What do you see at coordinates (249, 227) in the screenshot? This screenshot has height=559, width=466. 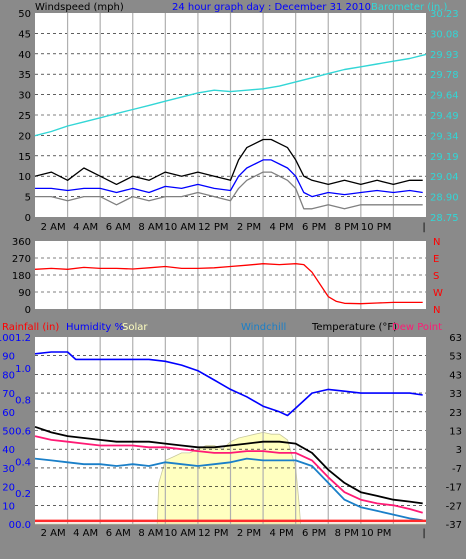 I see `x-tick: 2 PM` at bounding box center [249, 227].